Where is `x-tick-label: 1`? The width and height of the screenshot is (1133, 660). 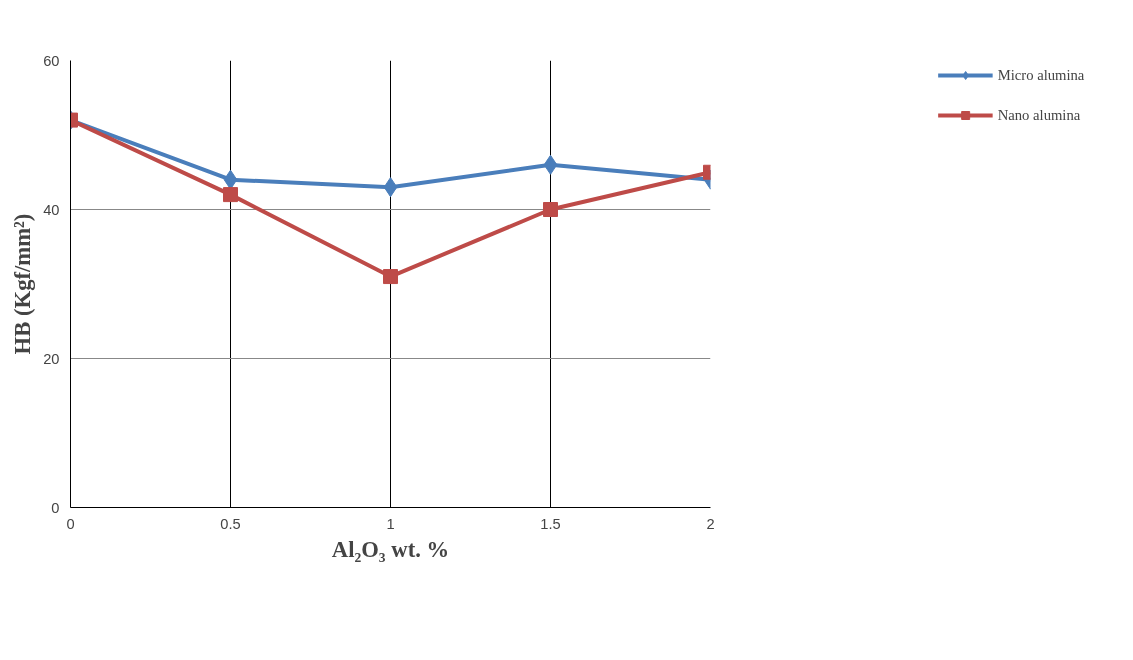
x-tick-label: 1 is located at coordinates (390, 523).